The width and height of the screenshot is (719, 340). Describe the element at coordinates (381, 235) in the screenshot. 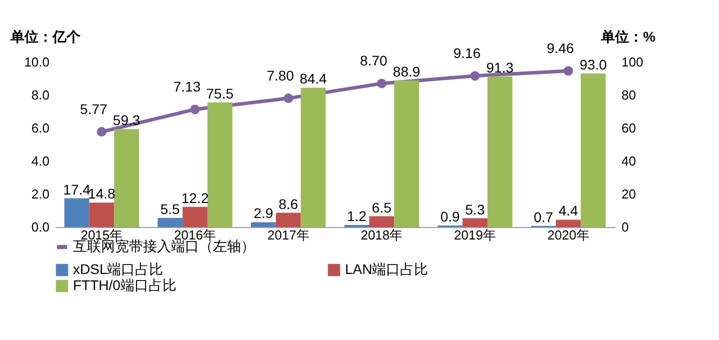

I see `x-tick-label: 2018年` at that location.